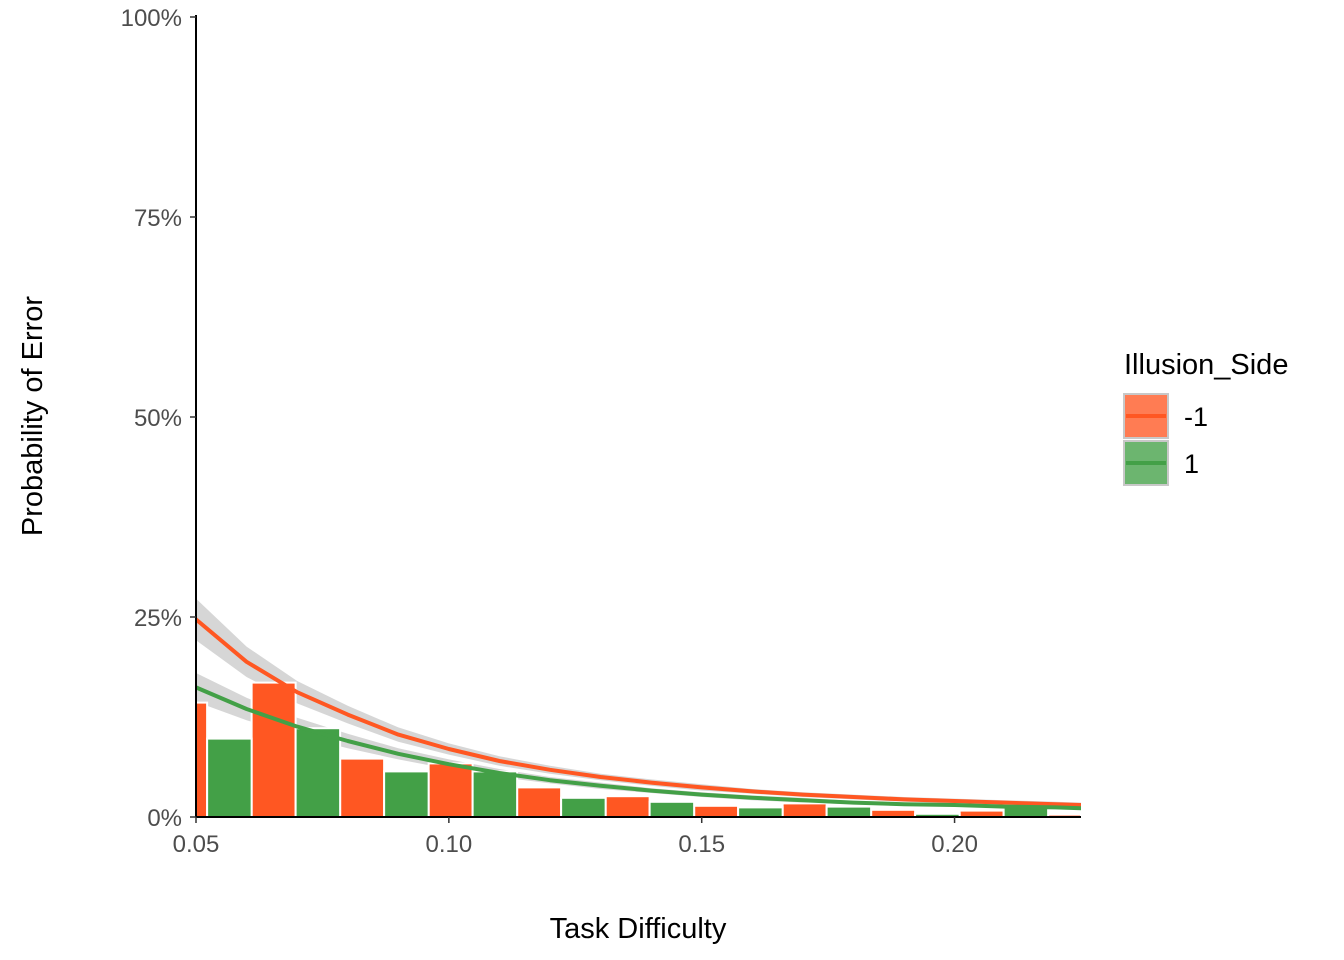  I want to click on y-axis-title: Probability of Error, so click(33, 416).